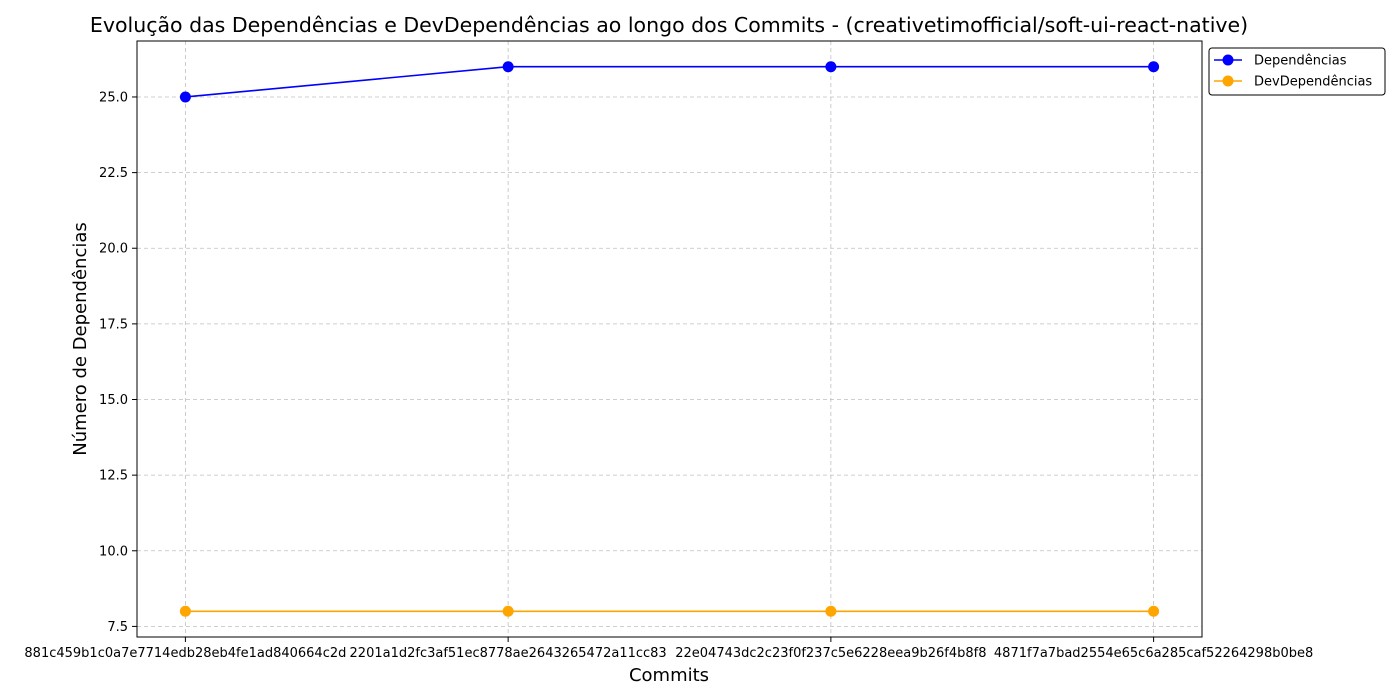 This screenshot has height=700, width=1400. Describe the element at coordinates (113, 400) in the screenshot. I see `y-tick-label: 15.0` at that location.